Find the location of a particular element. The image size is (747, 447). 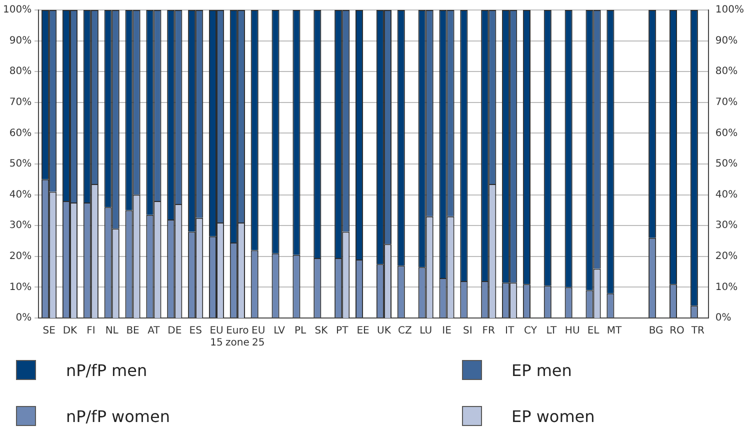

y-tick-label: 100% is located at coordinates (17, 10).